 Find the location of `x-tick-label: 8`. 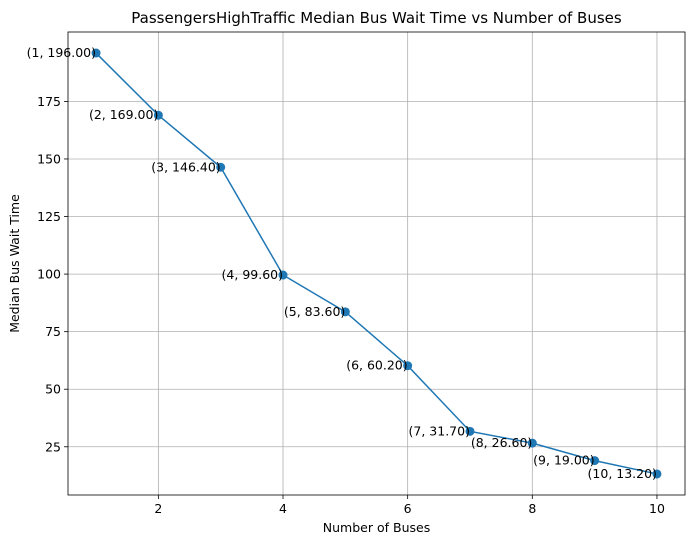

x-tick-label: 8 is located at coordinates (532, 508).